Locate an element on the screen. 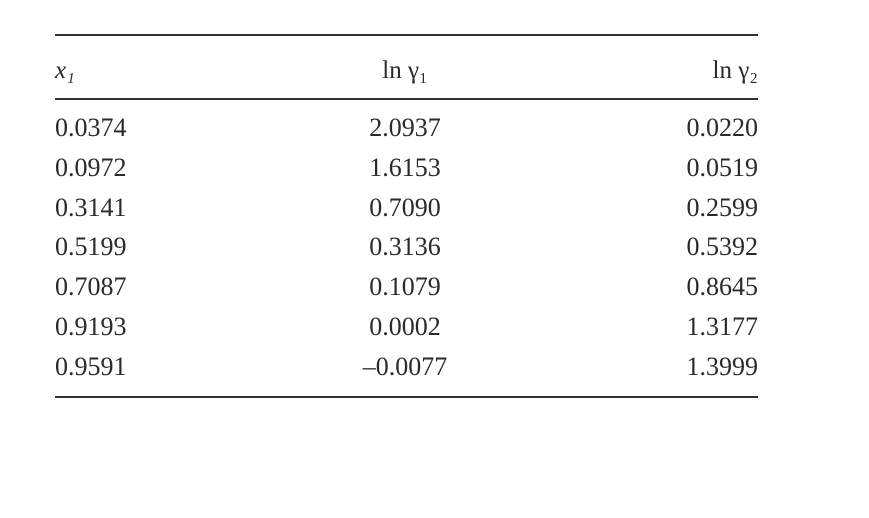 This screenshot has height=518, width=869. table-cell: 2.0937 is located at coordinates (405, 127).